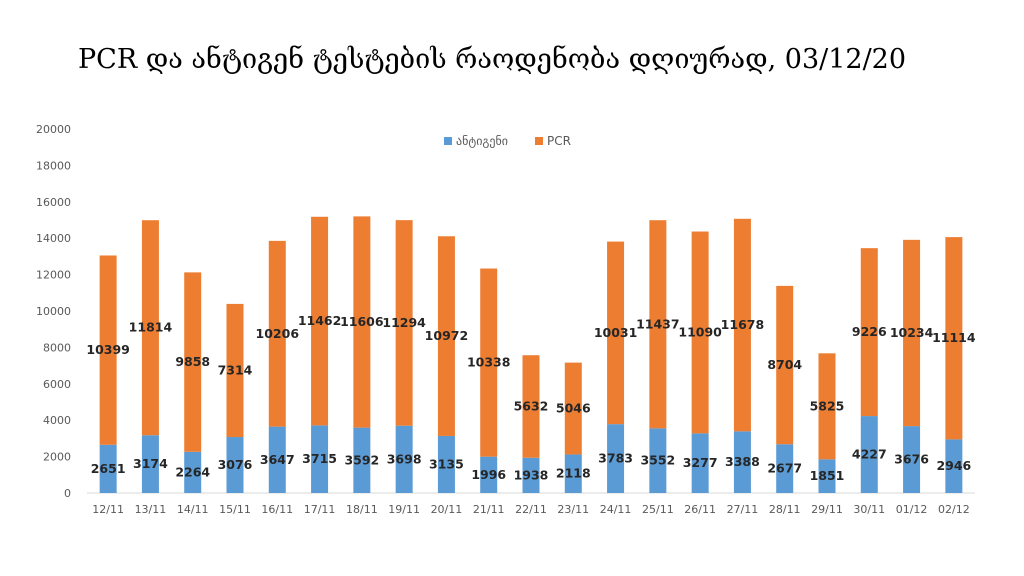 The width and height of the screenshot is (1024, 576). Describe the element at coordinates (743, 509) in the screenshot. I see `x-tick-label: 27/11` at that location.